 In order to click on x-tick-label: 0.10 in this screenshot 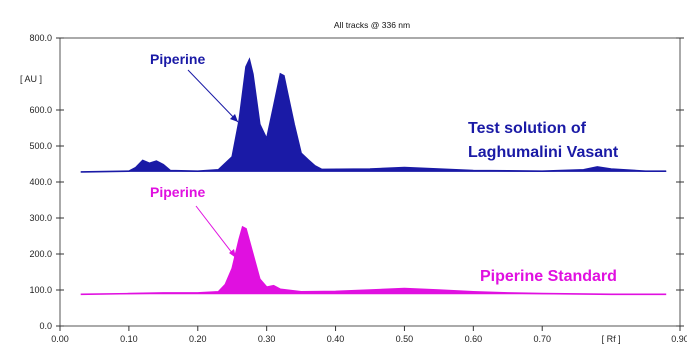, I will do `click(129, 339)`.